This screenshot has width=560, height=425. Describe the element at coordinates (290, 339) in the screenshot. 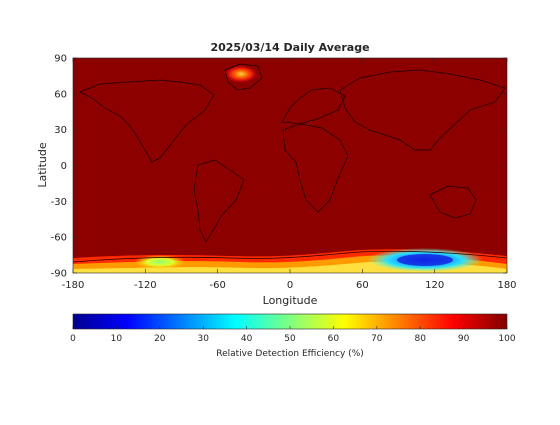

I see `colorbar-tick-label: 50` at that location.